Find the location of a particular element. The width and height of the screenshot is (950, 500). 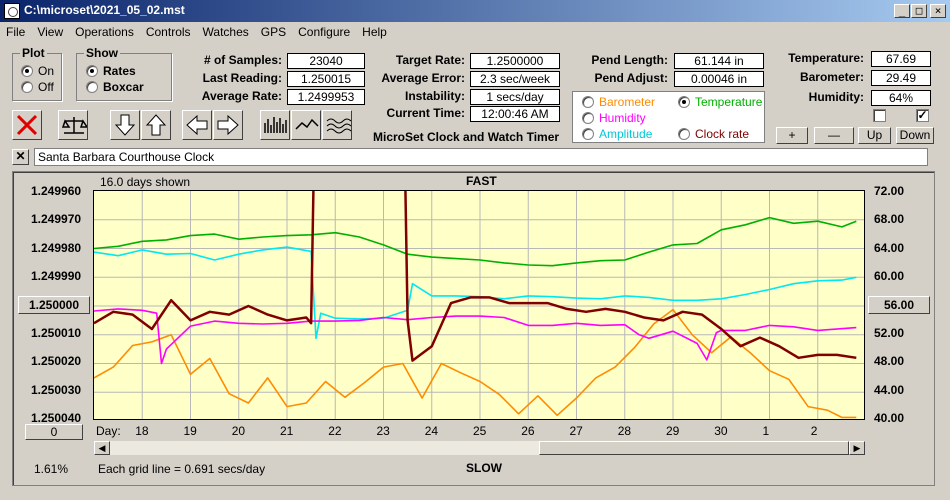

humidity-label: Humidity: is located at coordinates (836, 97).